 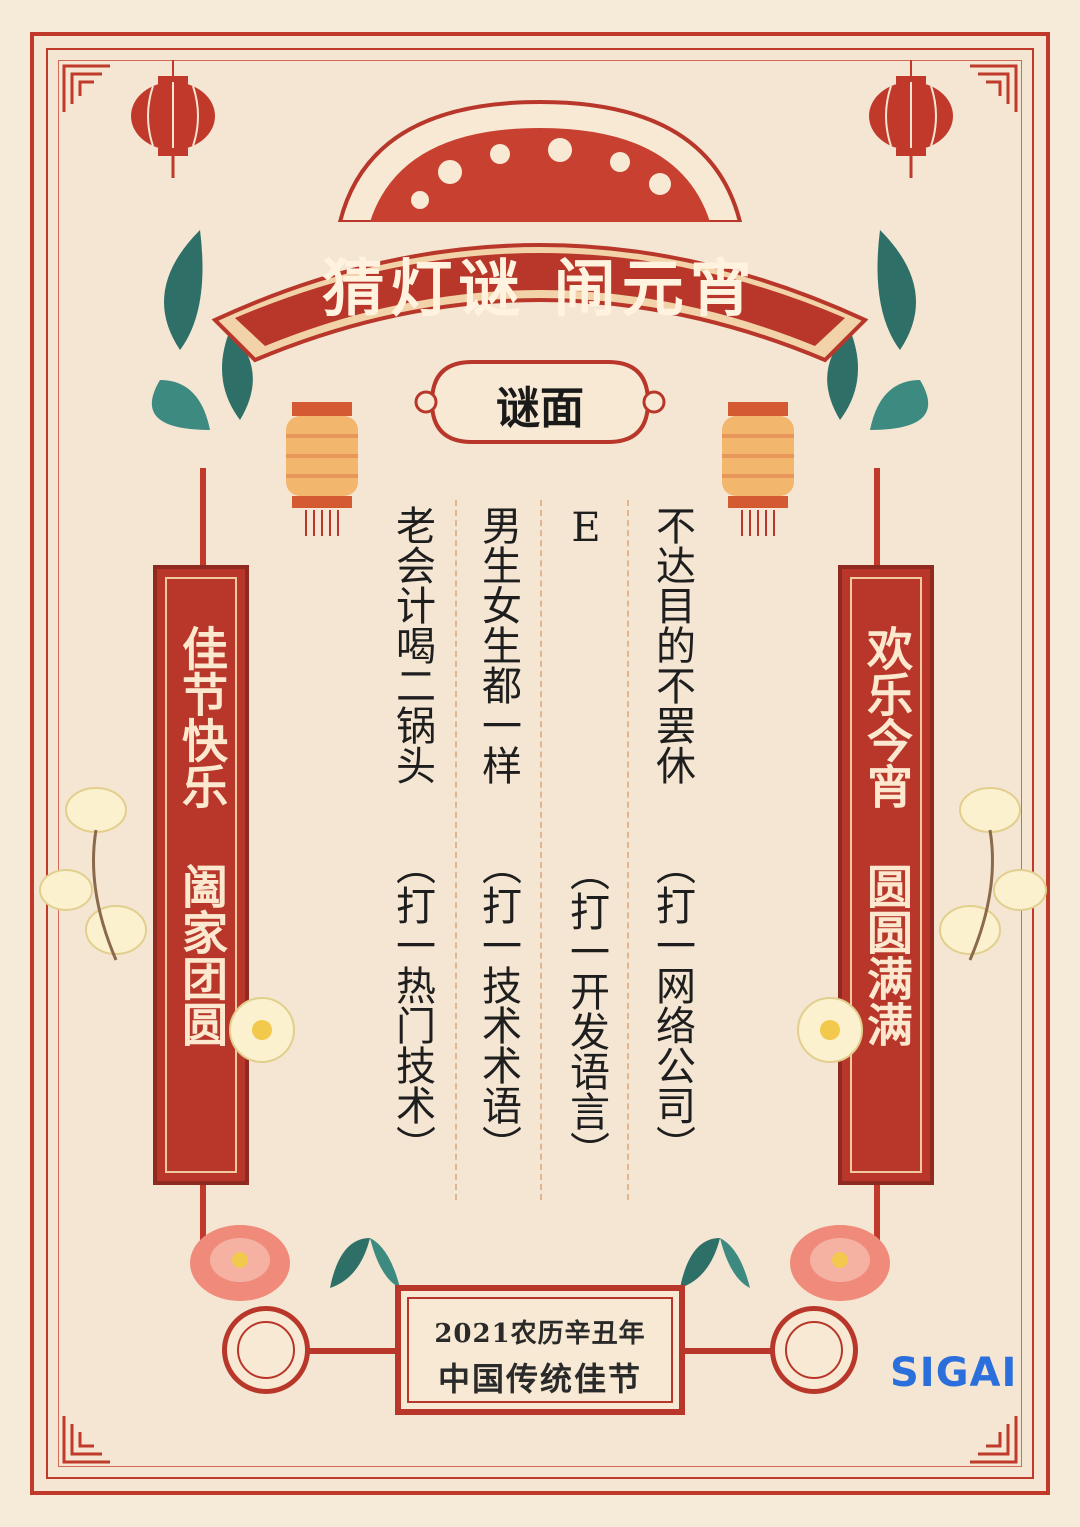 I want to click on riddle-hint: （打一网络公司）, so click(x=672, y=1005).